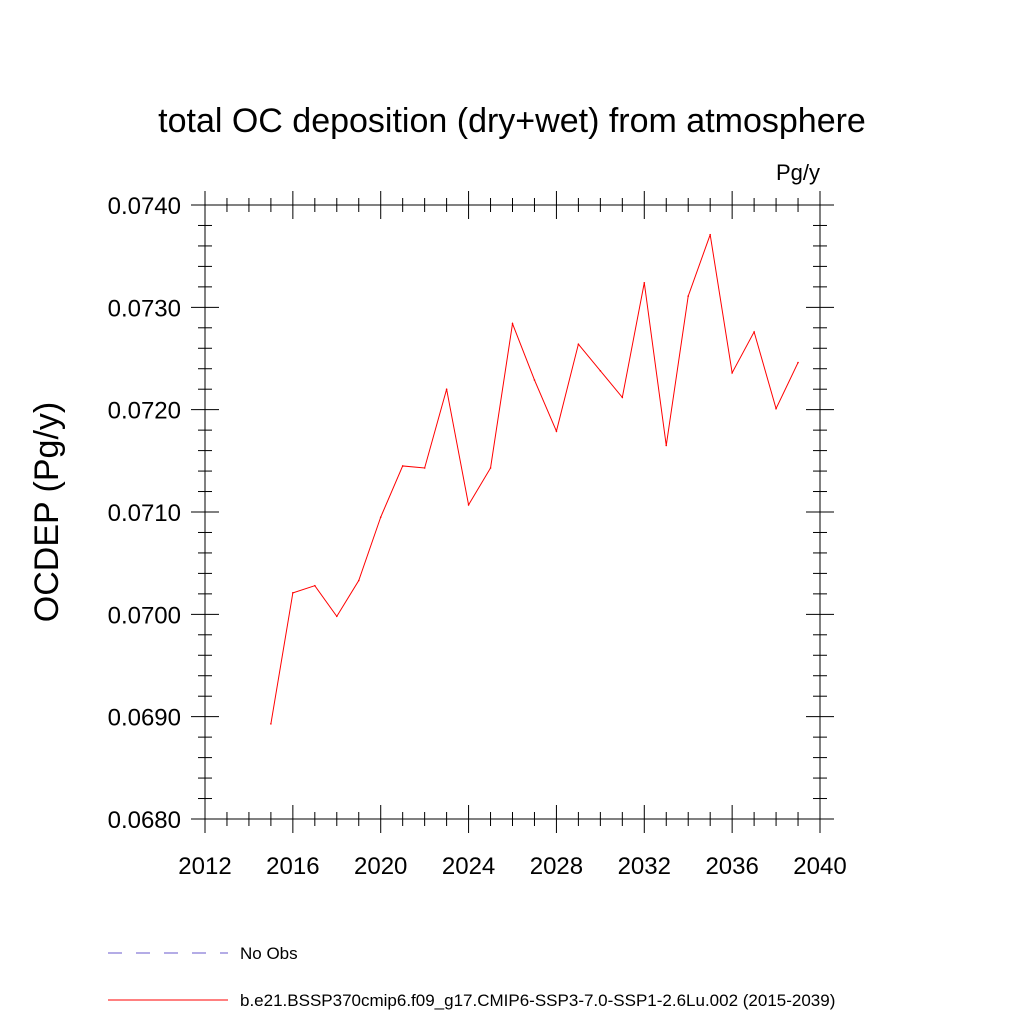 The image size is (1024, 1024). I want to click on x-tick-label: 2016, so click(292, 866).